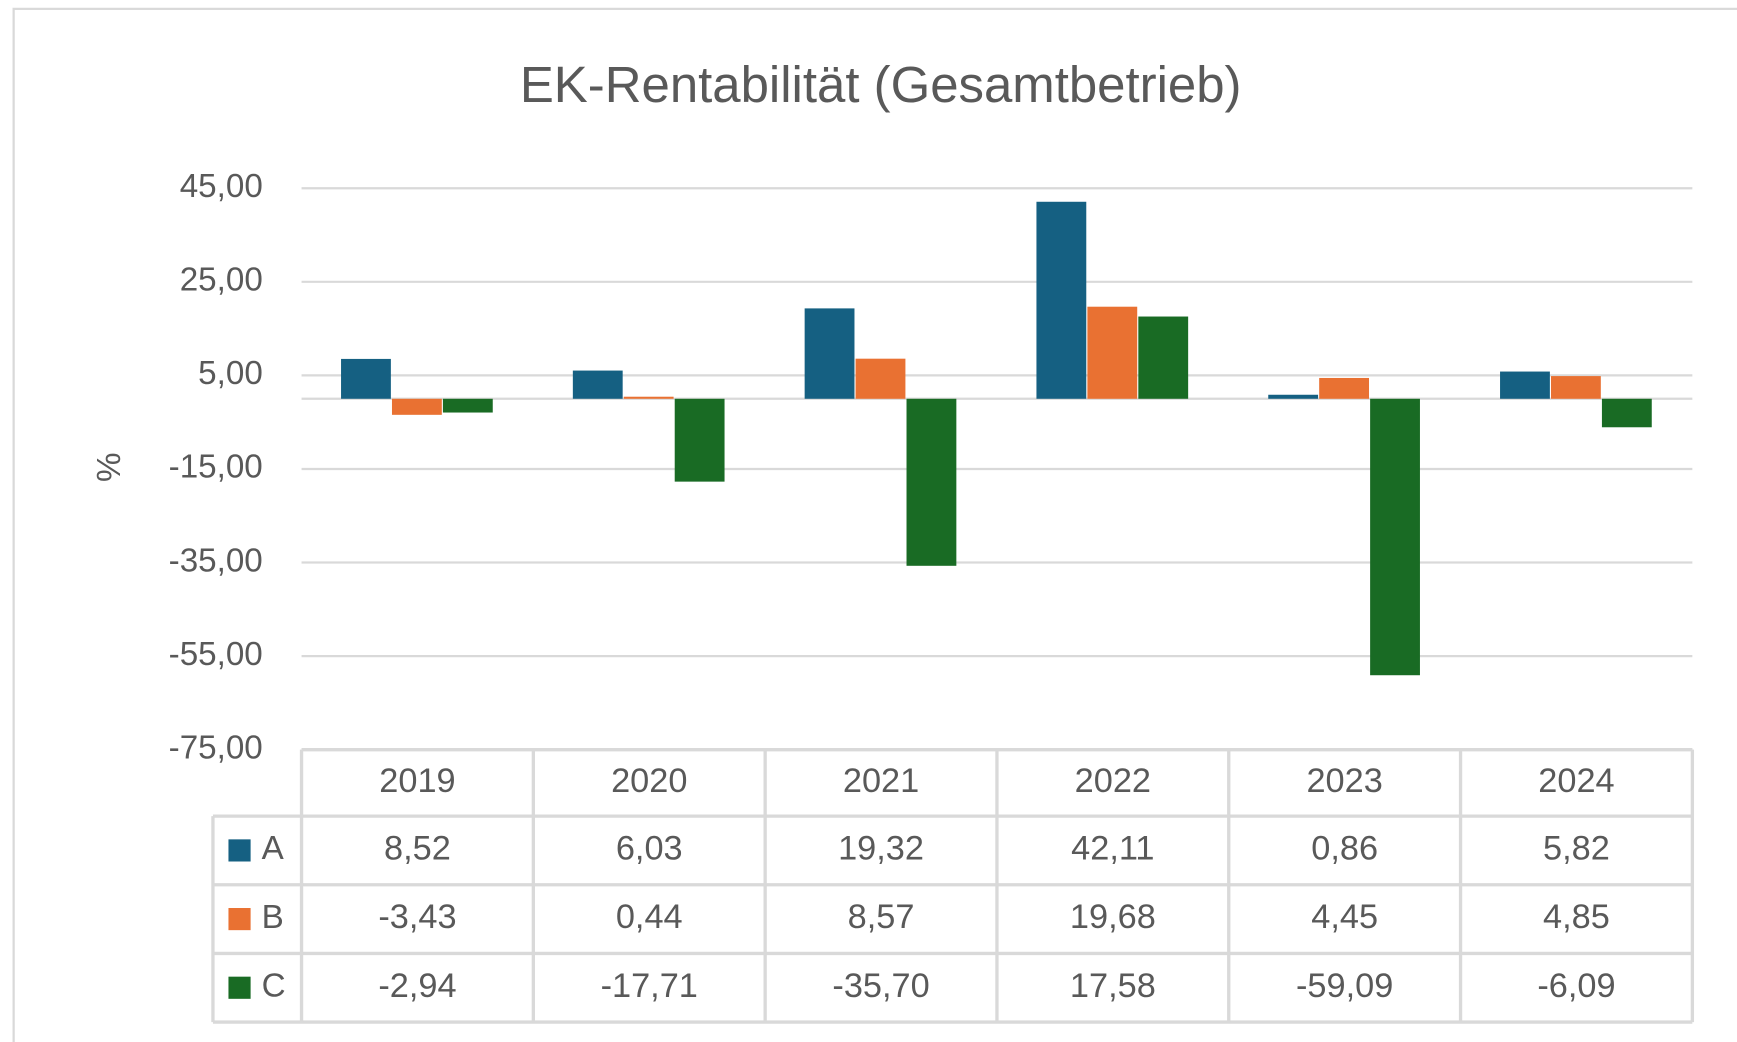  Describe the element at coordinates (881, 781) in the screenshot. I see `x-tick-label: 2021` at that location.